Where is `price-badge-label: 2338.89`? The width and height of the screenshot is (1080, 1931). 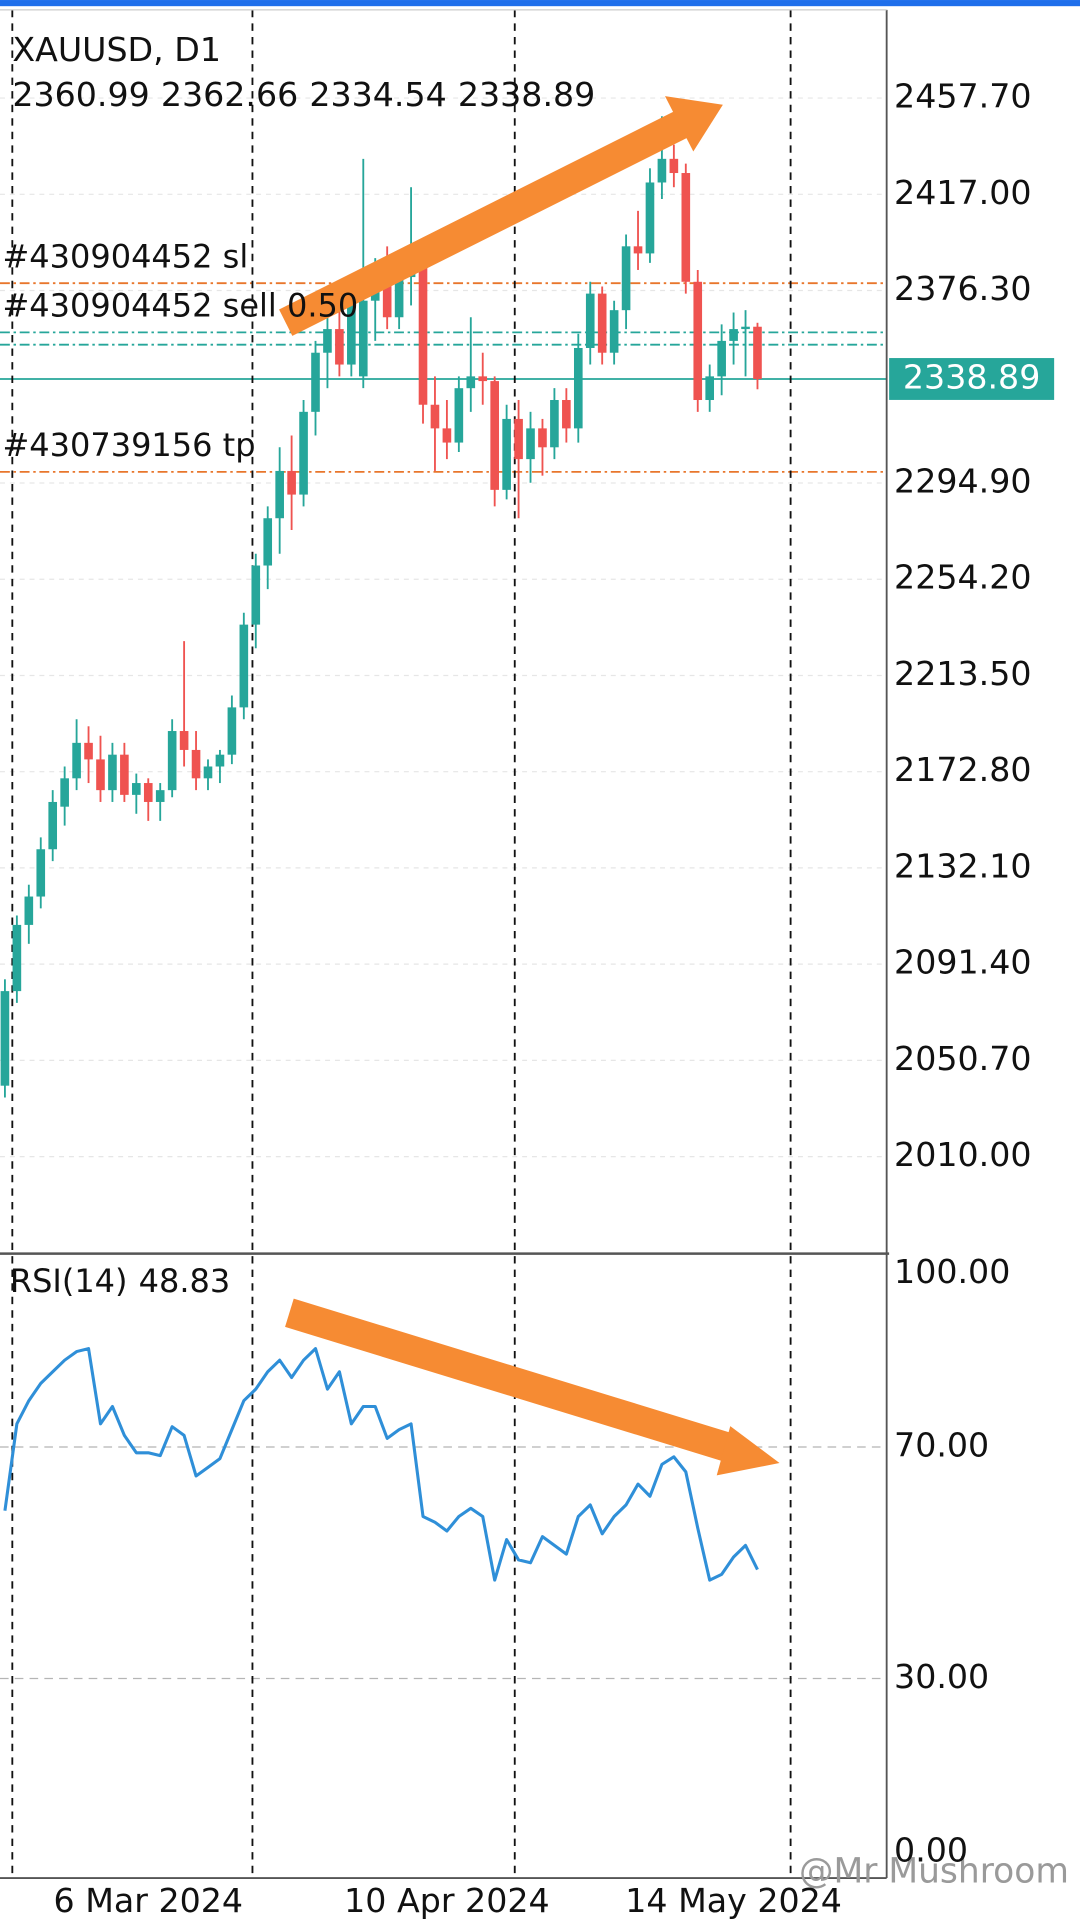
price-badge-label: 2338.89 is located at coordinates (971, 376).